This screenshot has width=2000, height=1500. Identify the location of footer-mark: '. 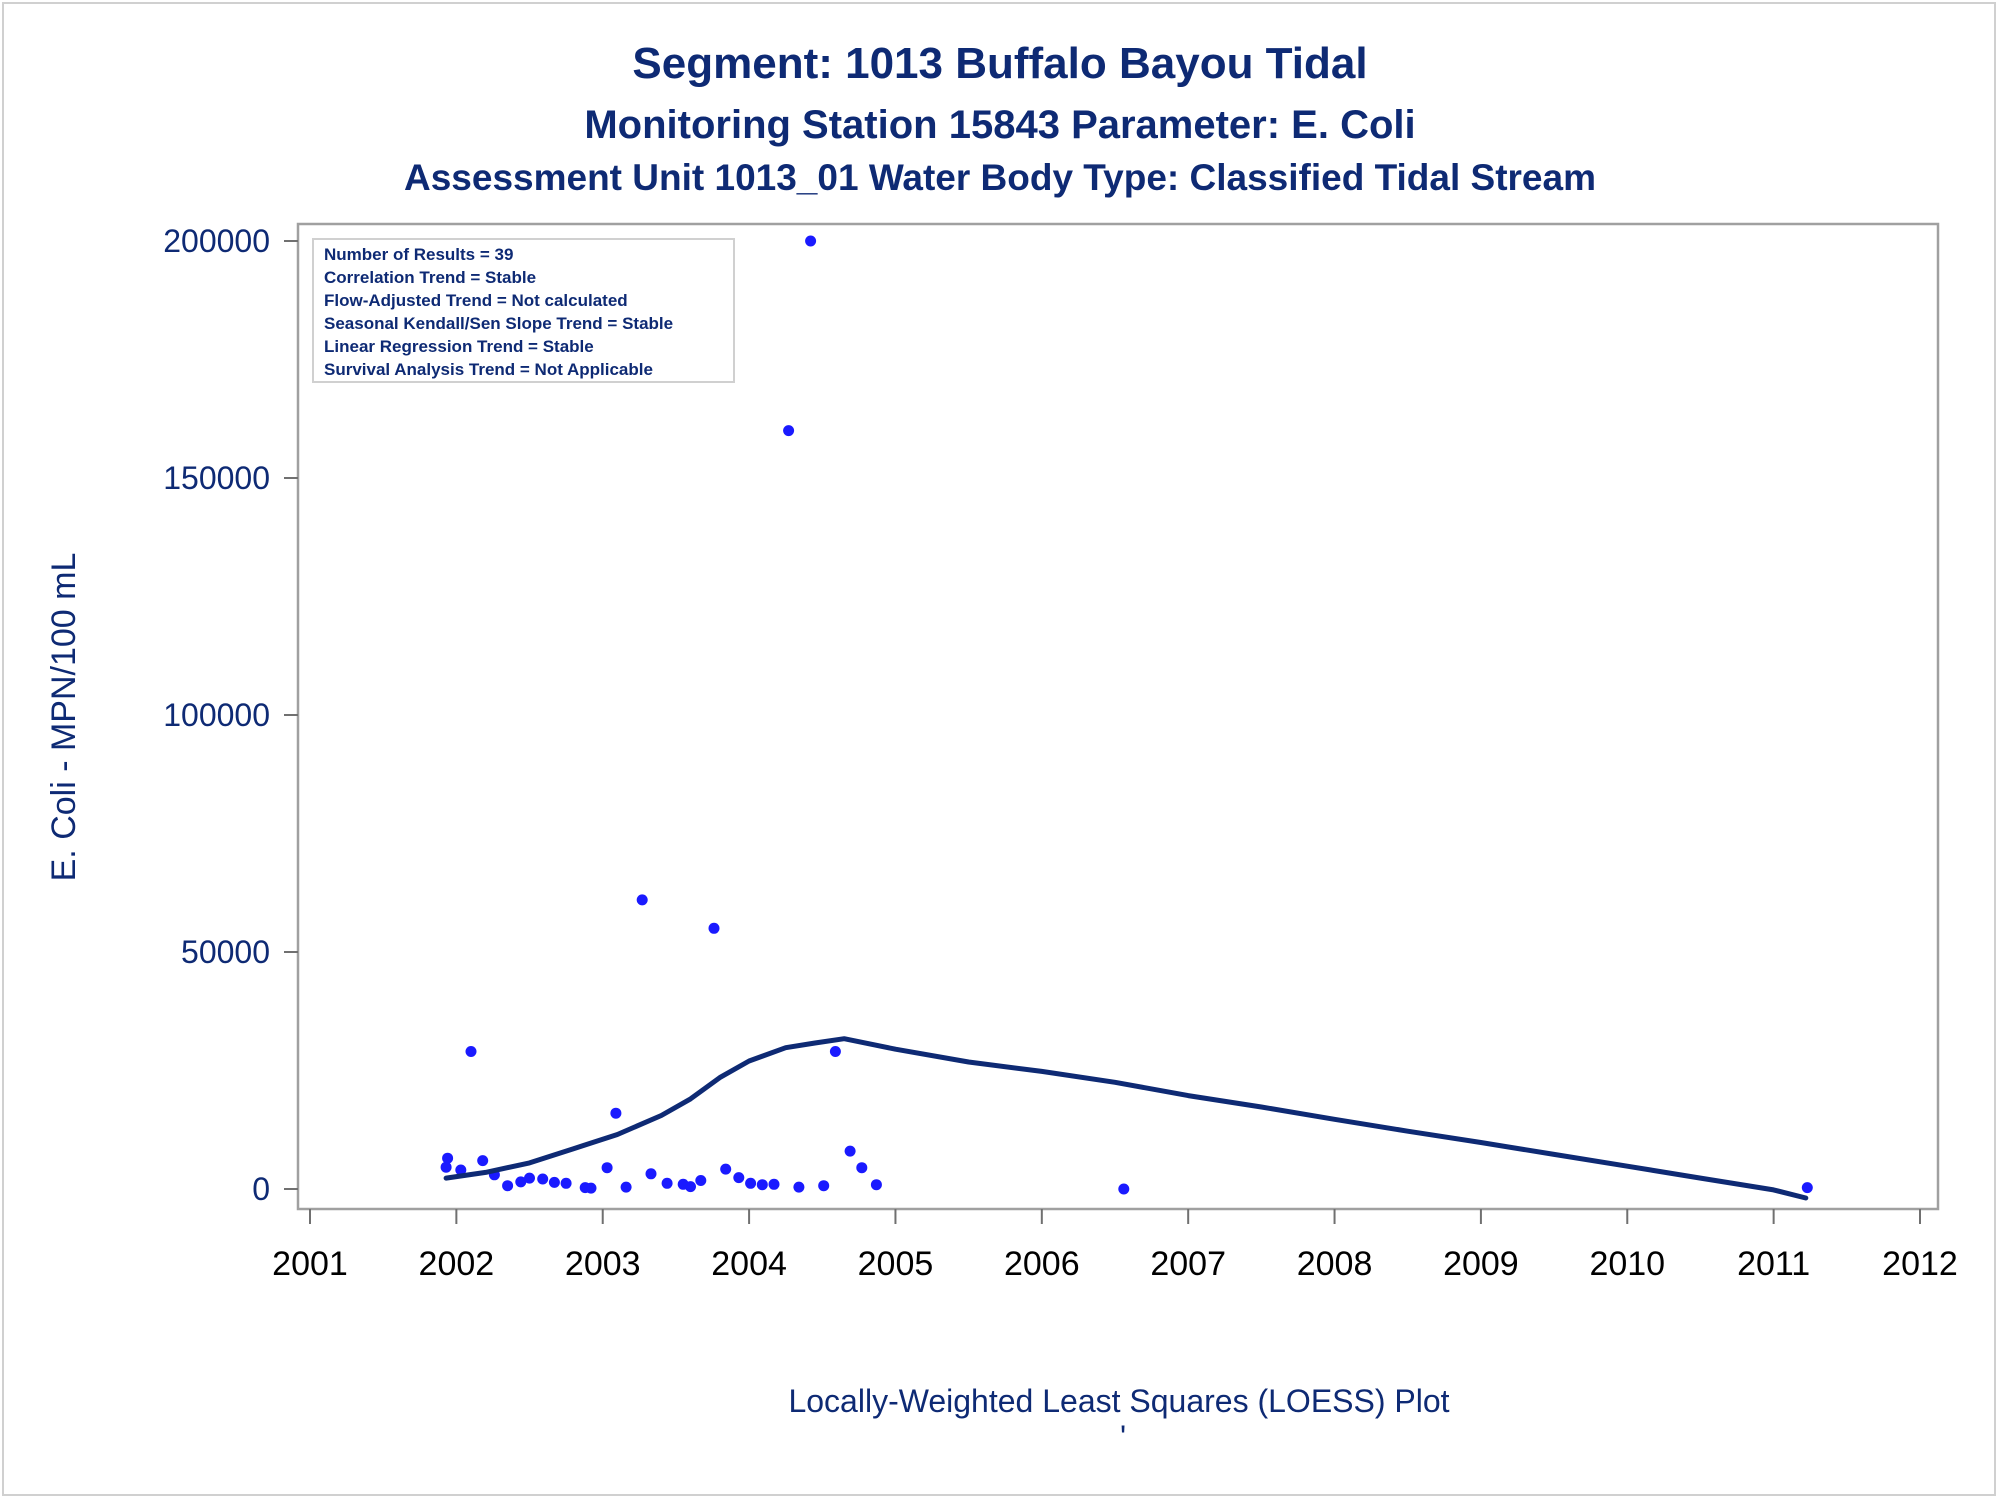
(1123, 1437).